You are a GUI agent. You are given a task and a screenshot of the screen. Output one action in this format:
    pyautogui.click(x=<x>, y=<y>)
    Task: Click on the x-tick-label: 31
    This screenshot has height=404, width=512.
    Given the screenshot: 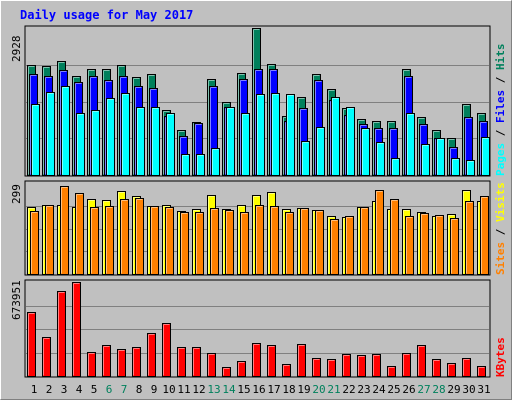 What is the action you would take?
    pyautogui.click(x=483, y=389)
    